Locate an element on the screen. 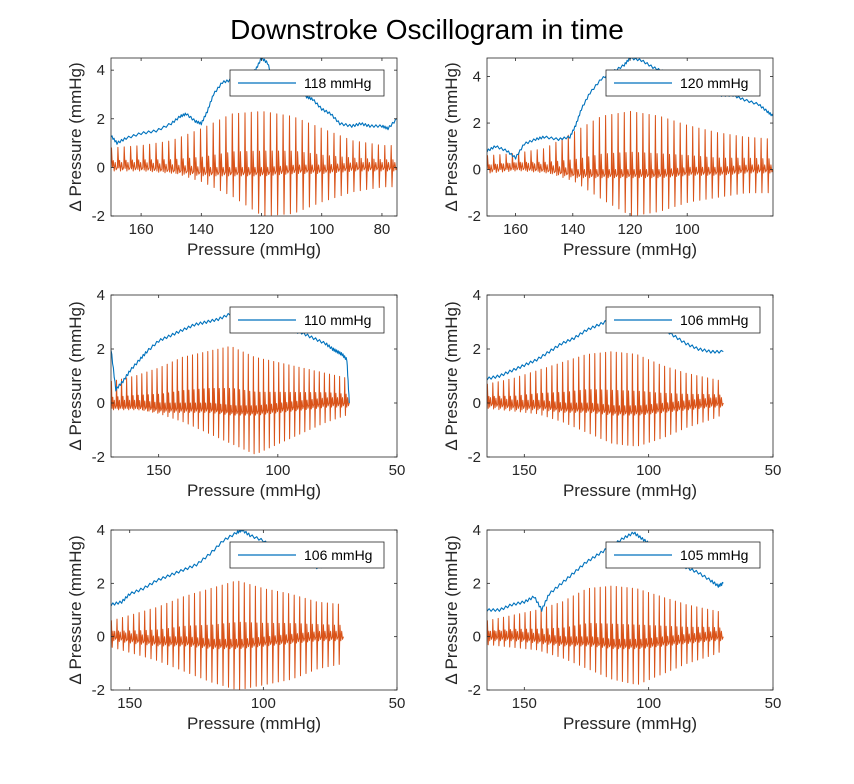 The width and height of the screenshot is (854, 784). legend-label: 110 mmHg is located at coordinates (337, 320).